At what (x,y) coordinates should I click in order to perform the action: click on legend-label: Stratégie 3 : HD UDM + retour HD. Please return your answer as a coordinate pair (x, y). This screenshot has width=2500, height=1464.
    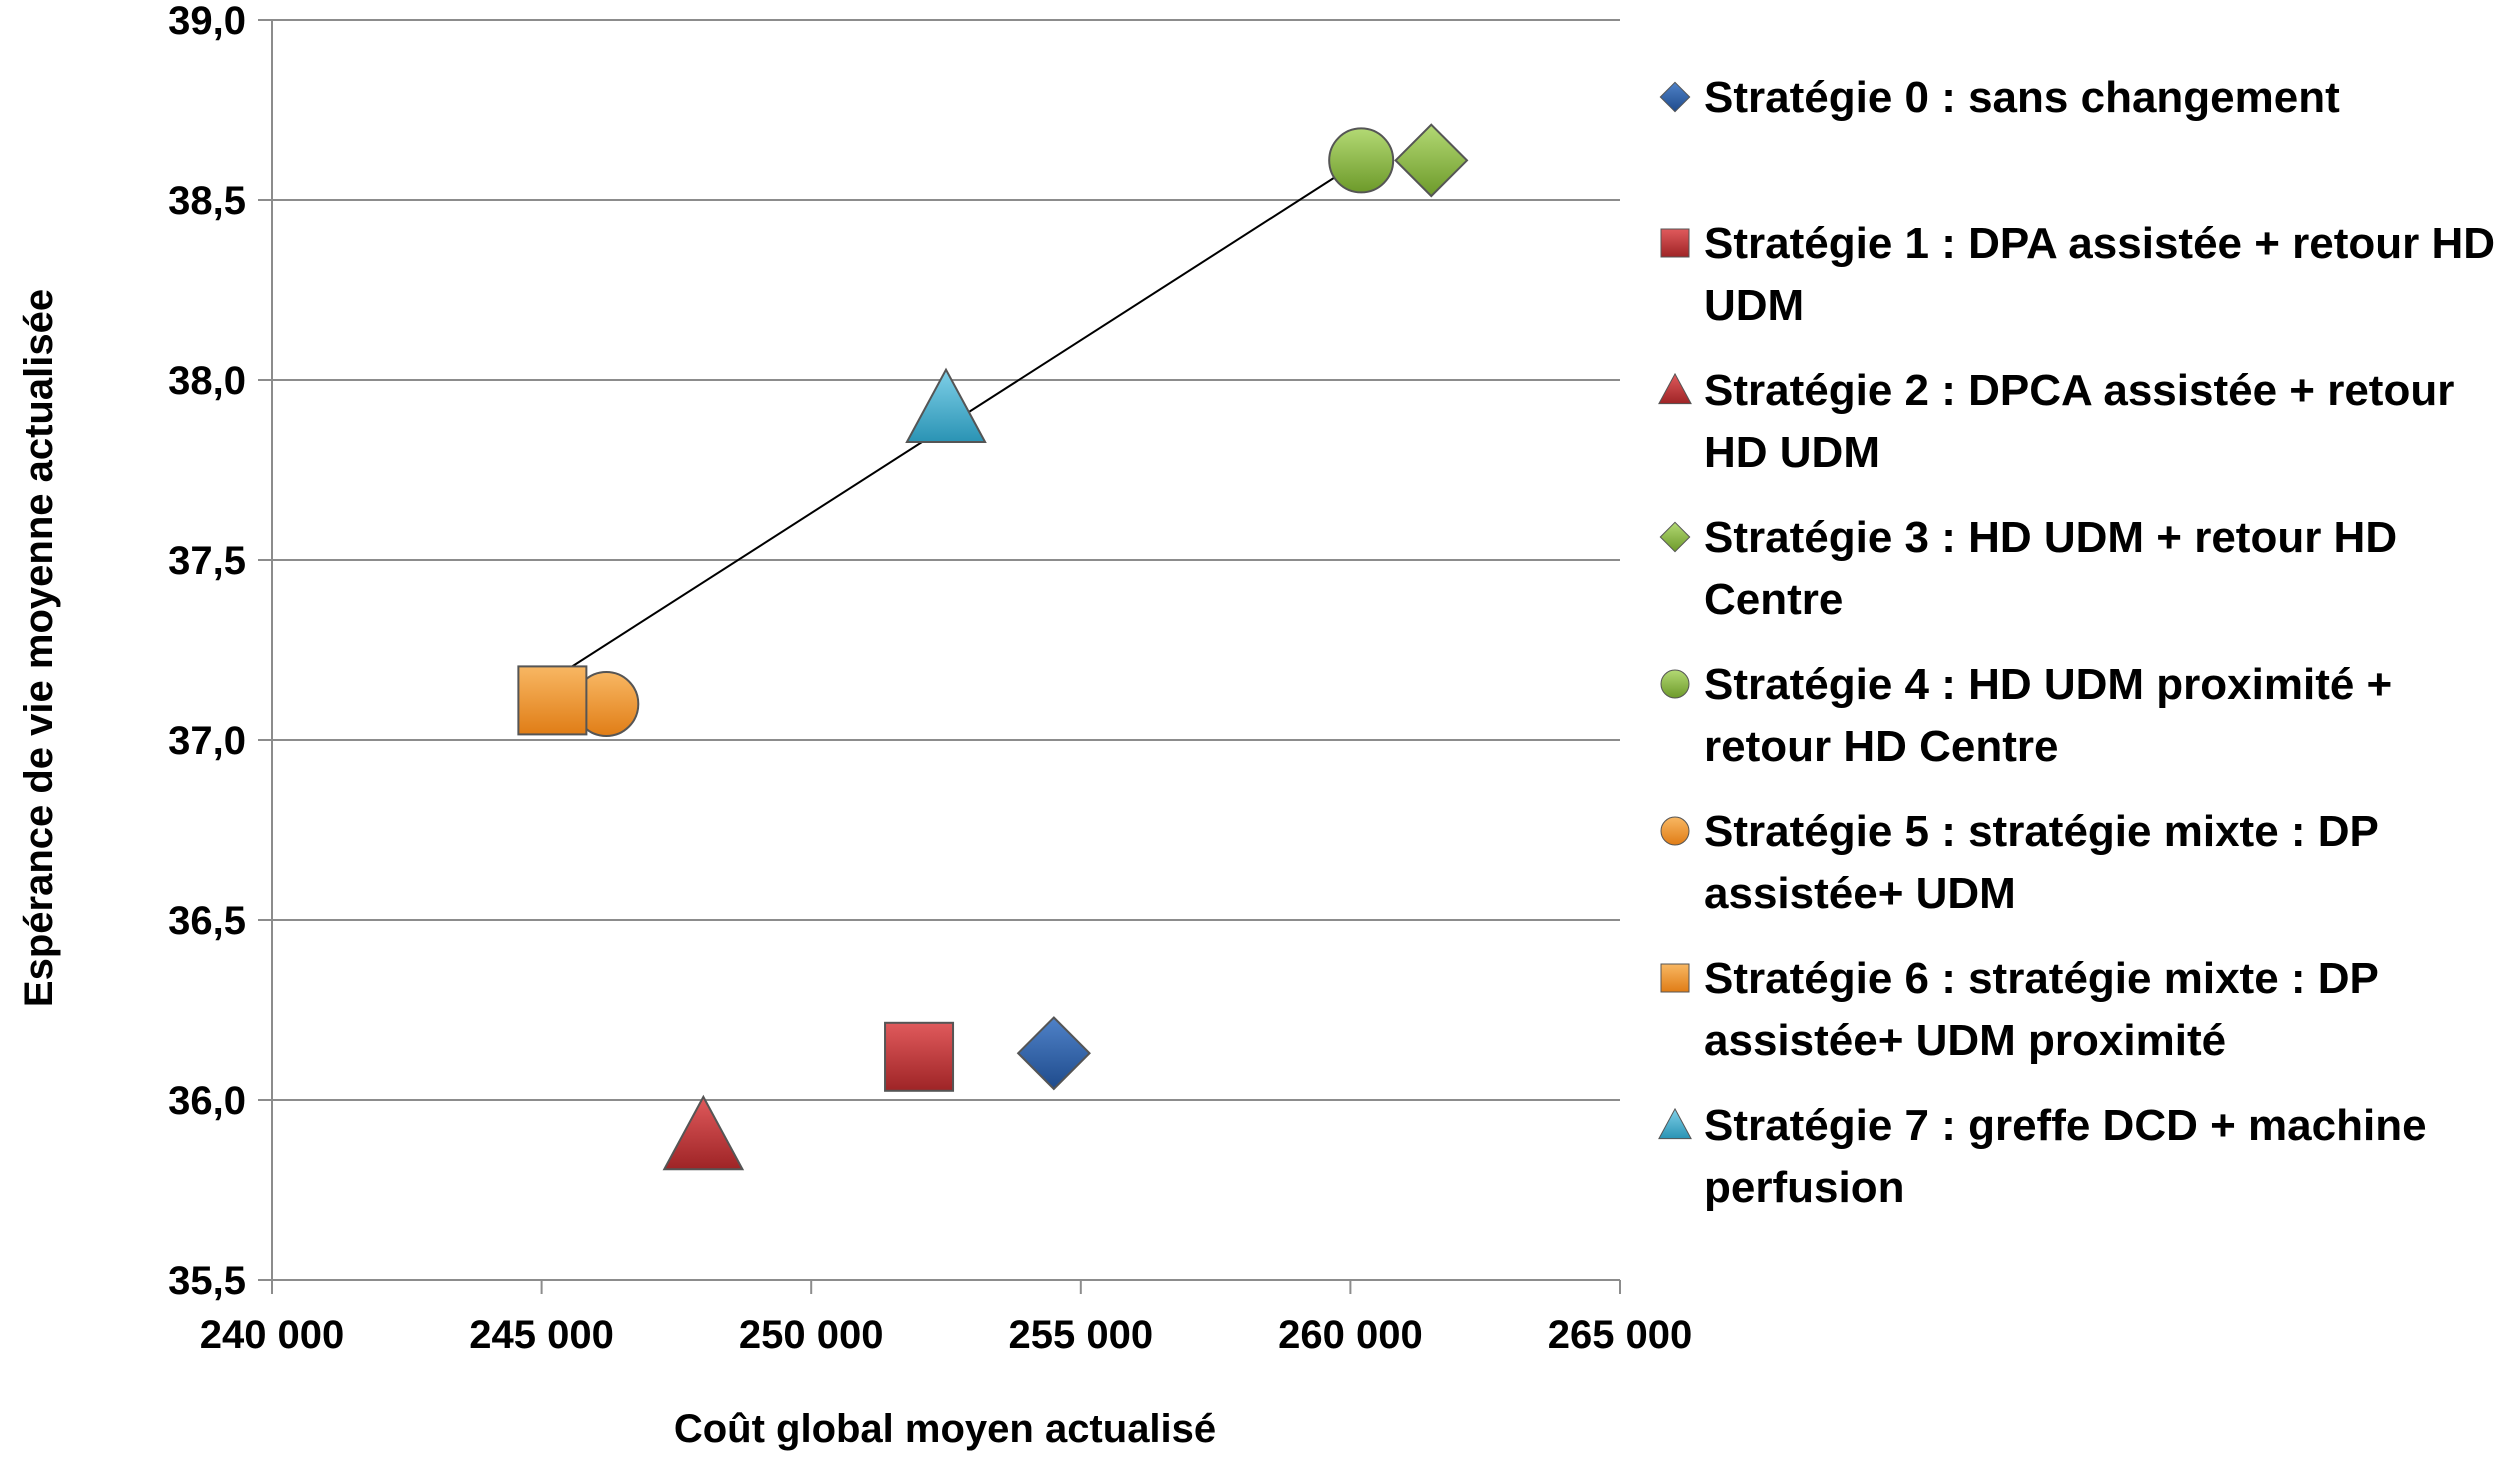
    Looking at the image, I should click on (2050, 537).